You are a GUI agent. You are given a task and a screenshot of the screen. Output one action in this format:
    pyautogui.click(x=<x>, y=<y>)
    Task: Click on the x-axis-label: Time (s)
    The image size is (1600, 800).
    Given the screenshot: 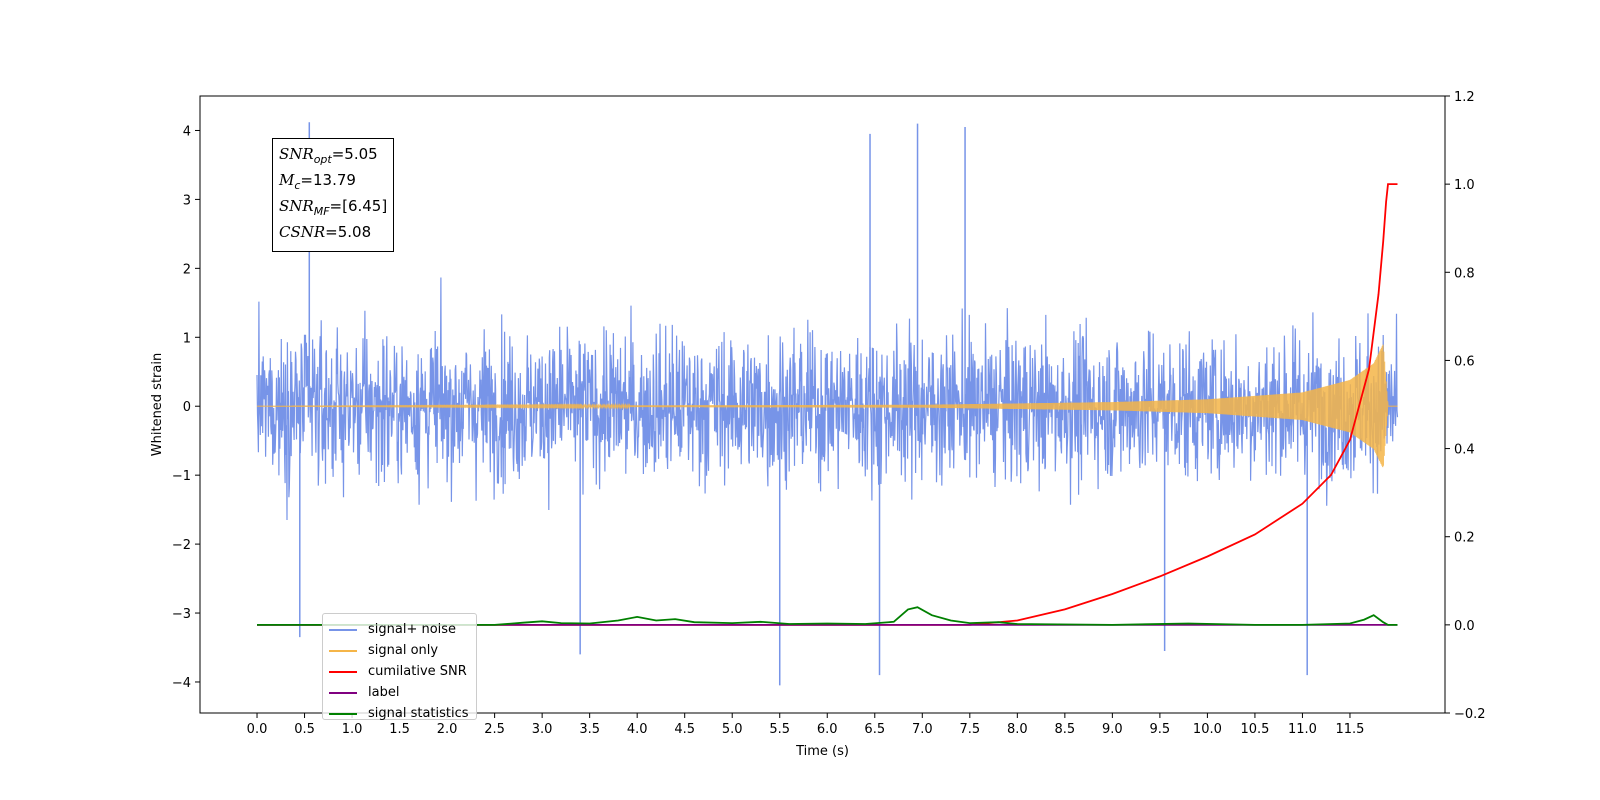 What is the action you would take?
    pyautogui.click(x=822, y=751)
    